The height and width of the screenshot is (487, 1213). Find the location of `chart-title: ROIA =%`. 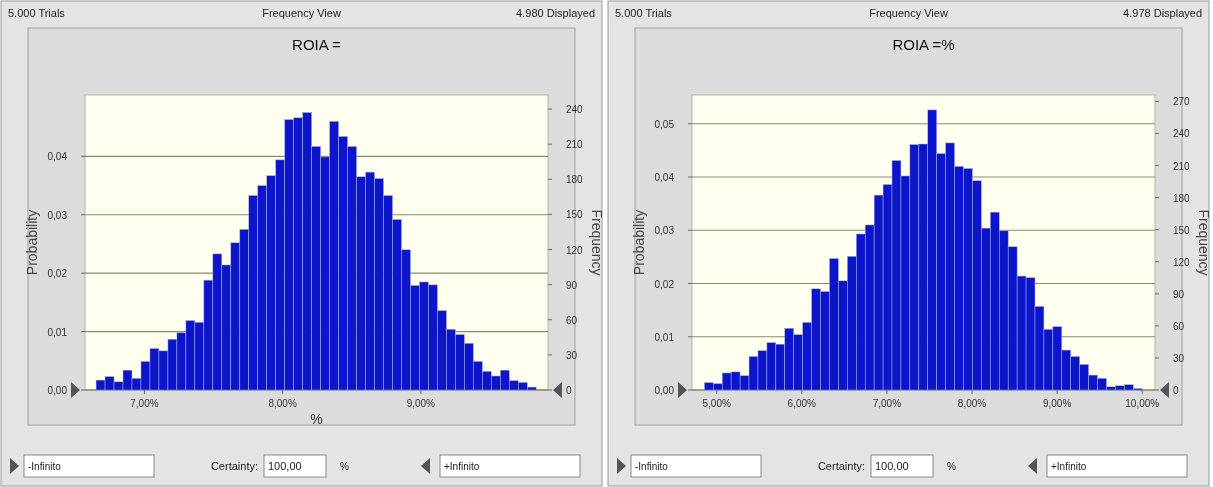

chart-title: ROIA =% is located at coordinates (923, 44).